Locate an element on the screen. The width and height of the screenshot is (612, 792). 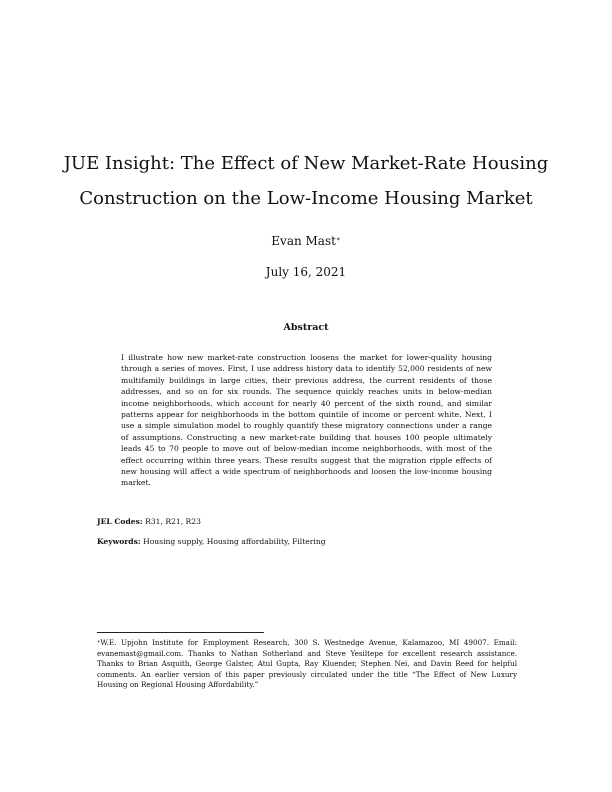
footnote-mark: ∗ is located at coordinates (99, 642).